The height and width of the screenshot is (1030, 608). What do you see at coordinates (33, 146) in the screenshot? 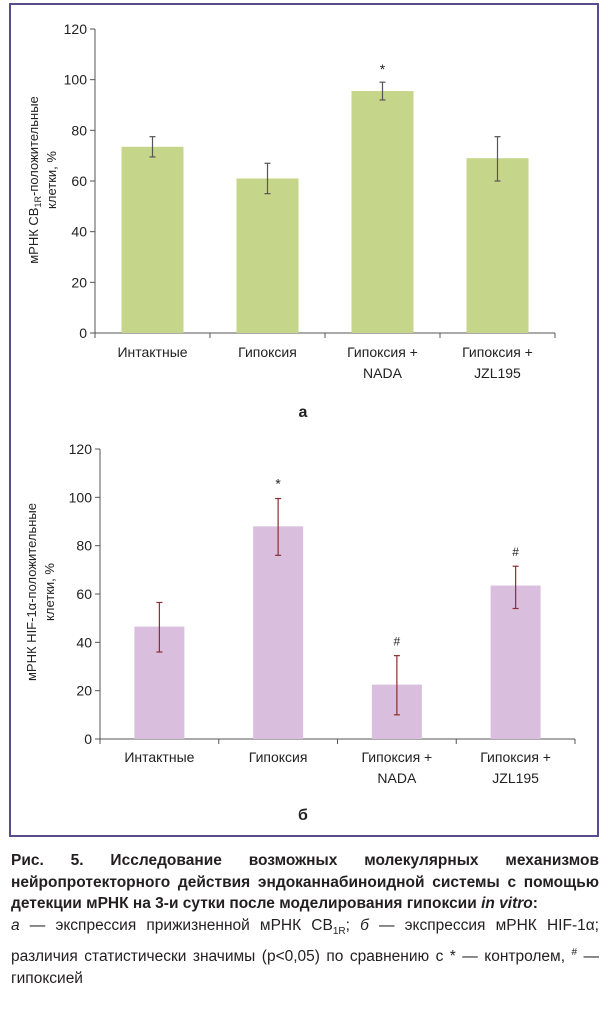
I see `y-axis-label-part: -положительные` at bounding box center [33, 146].